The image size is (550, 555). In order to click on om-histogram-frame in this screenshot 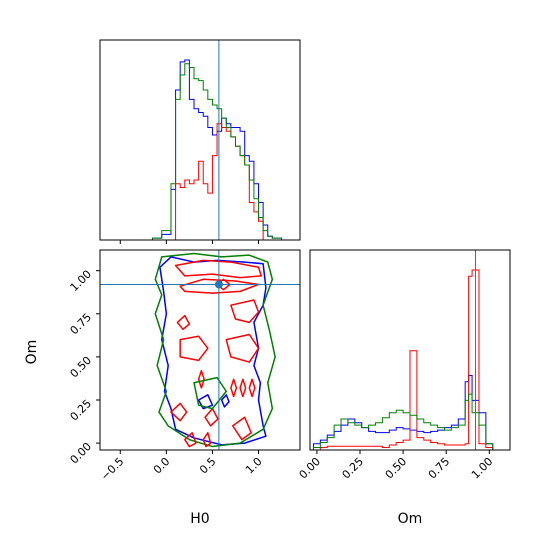, I will do `click(410, 350)`.